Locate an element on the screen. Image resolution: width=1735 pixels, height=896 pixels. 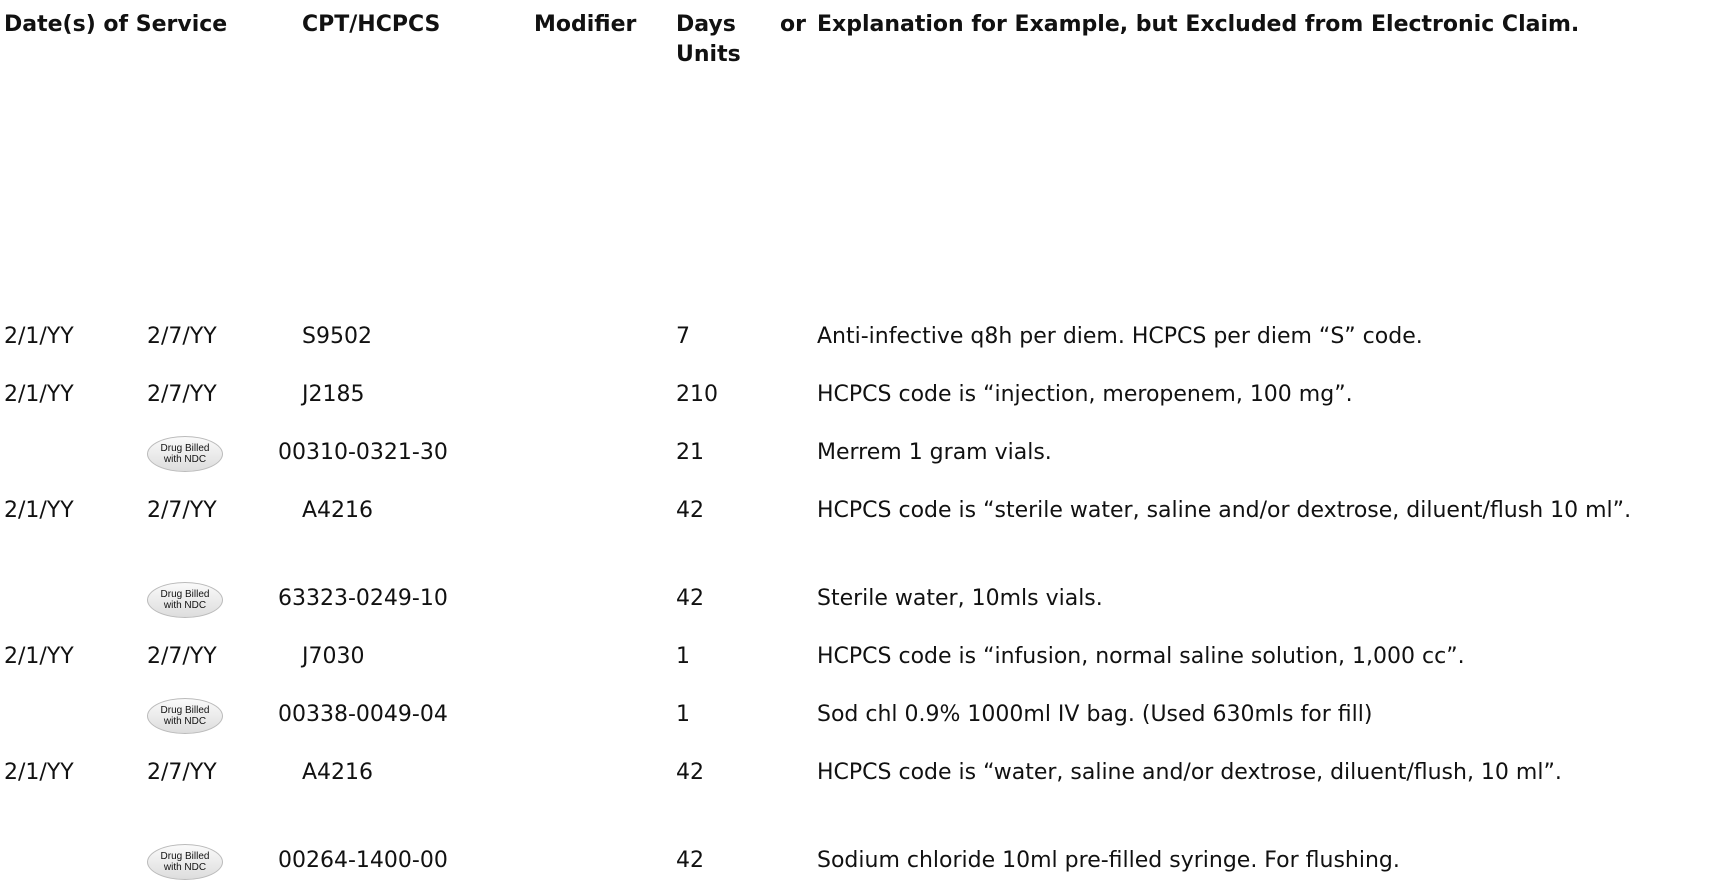
units: 7 is located at coordinates (683, 336).